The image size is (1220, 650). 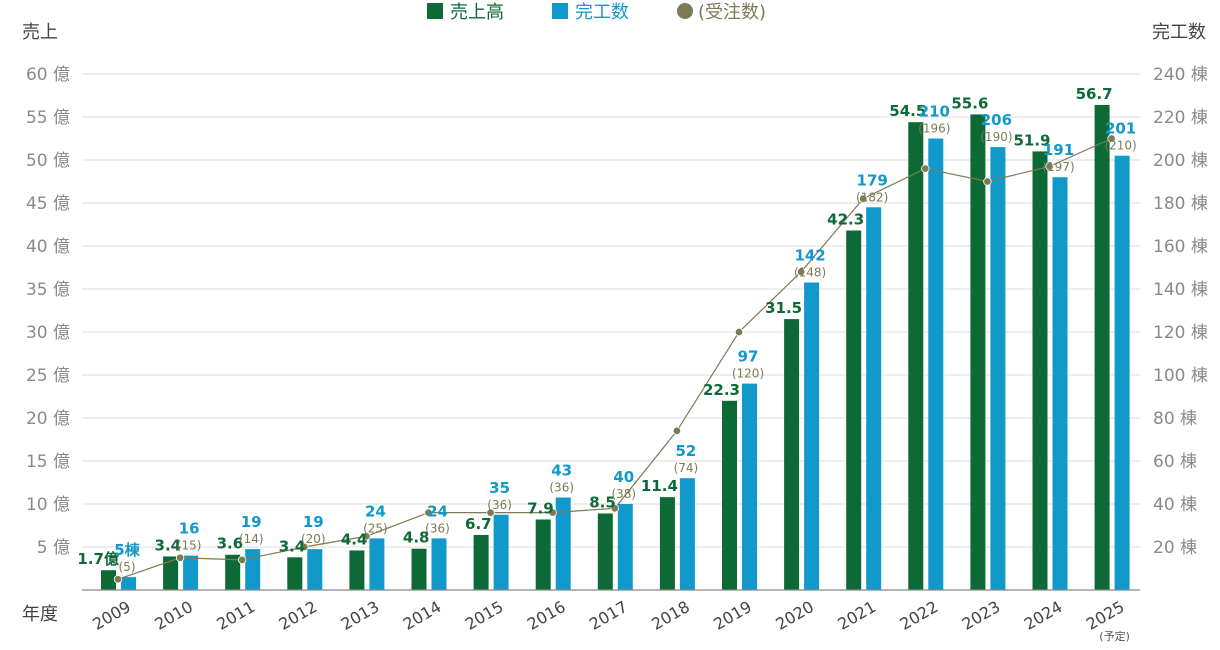 I want to click on label-orders-2016: (36), so click(x=561, y=488).